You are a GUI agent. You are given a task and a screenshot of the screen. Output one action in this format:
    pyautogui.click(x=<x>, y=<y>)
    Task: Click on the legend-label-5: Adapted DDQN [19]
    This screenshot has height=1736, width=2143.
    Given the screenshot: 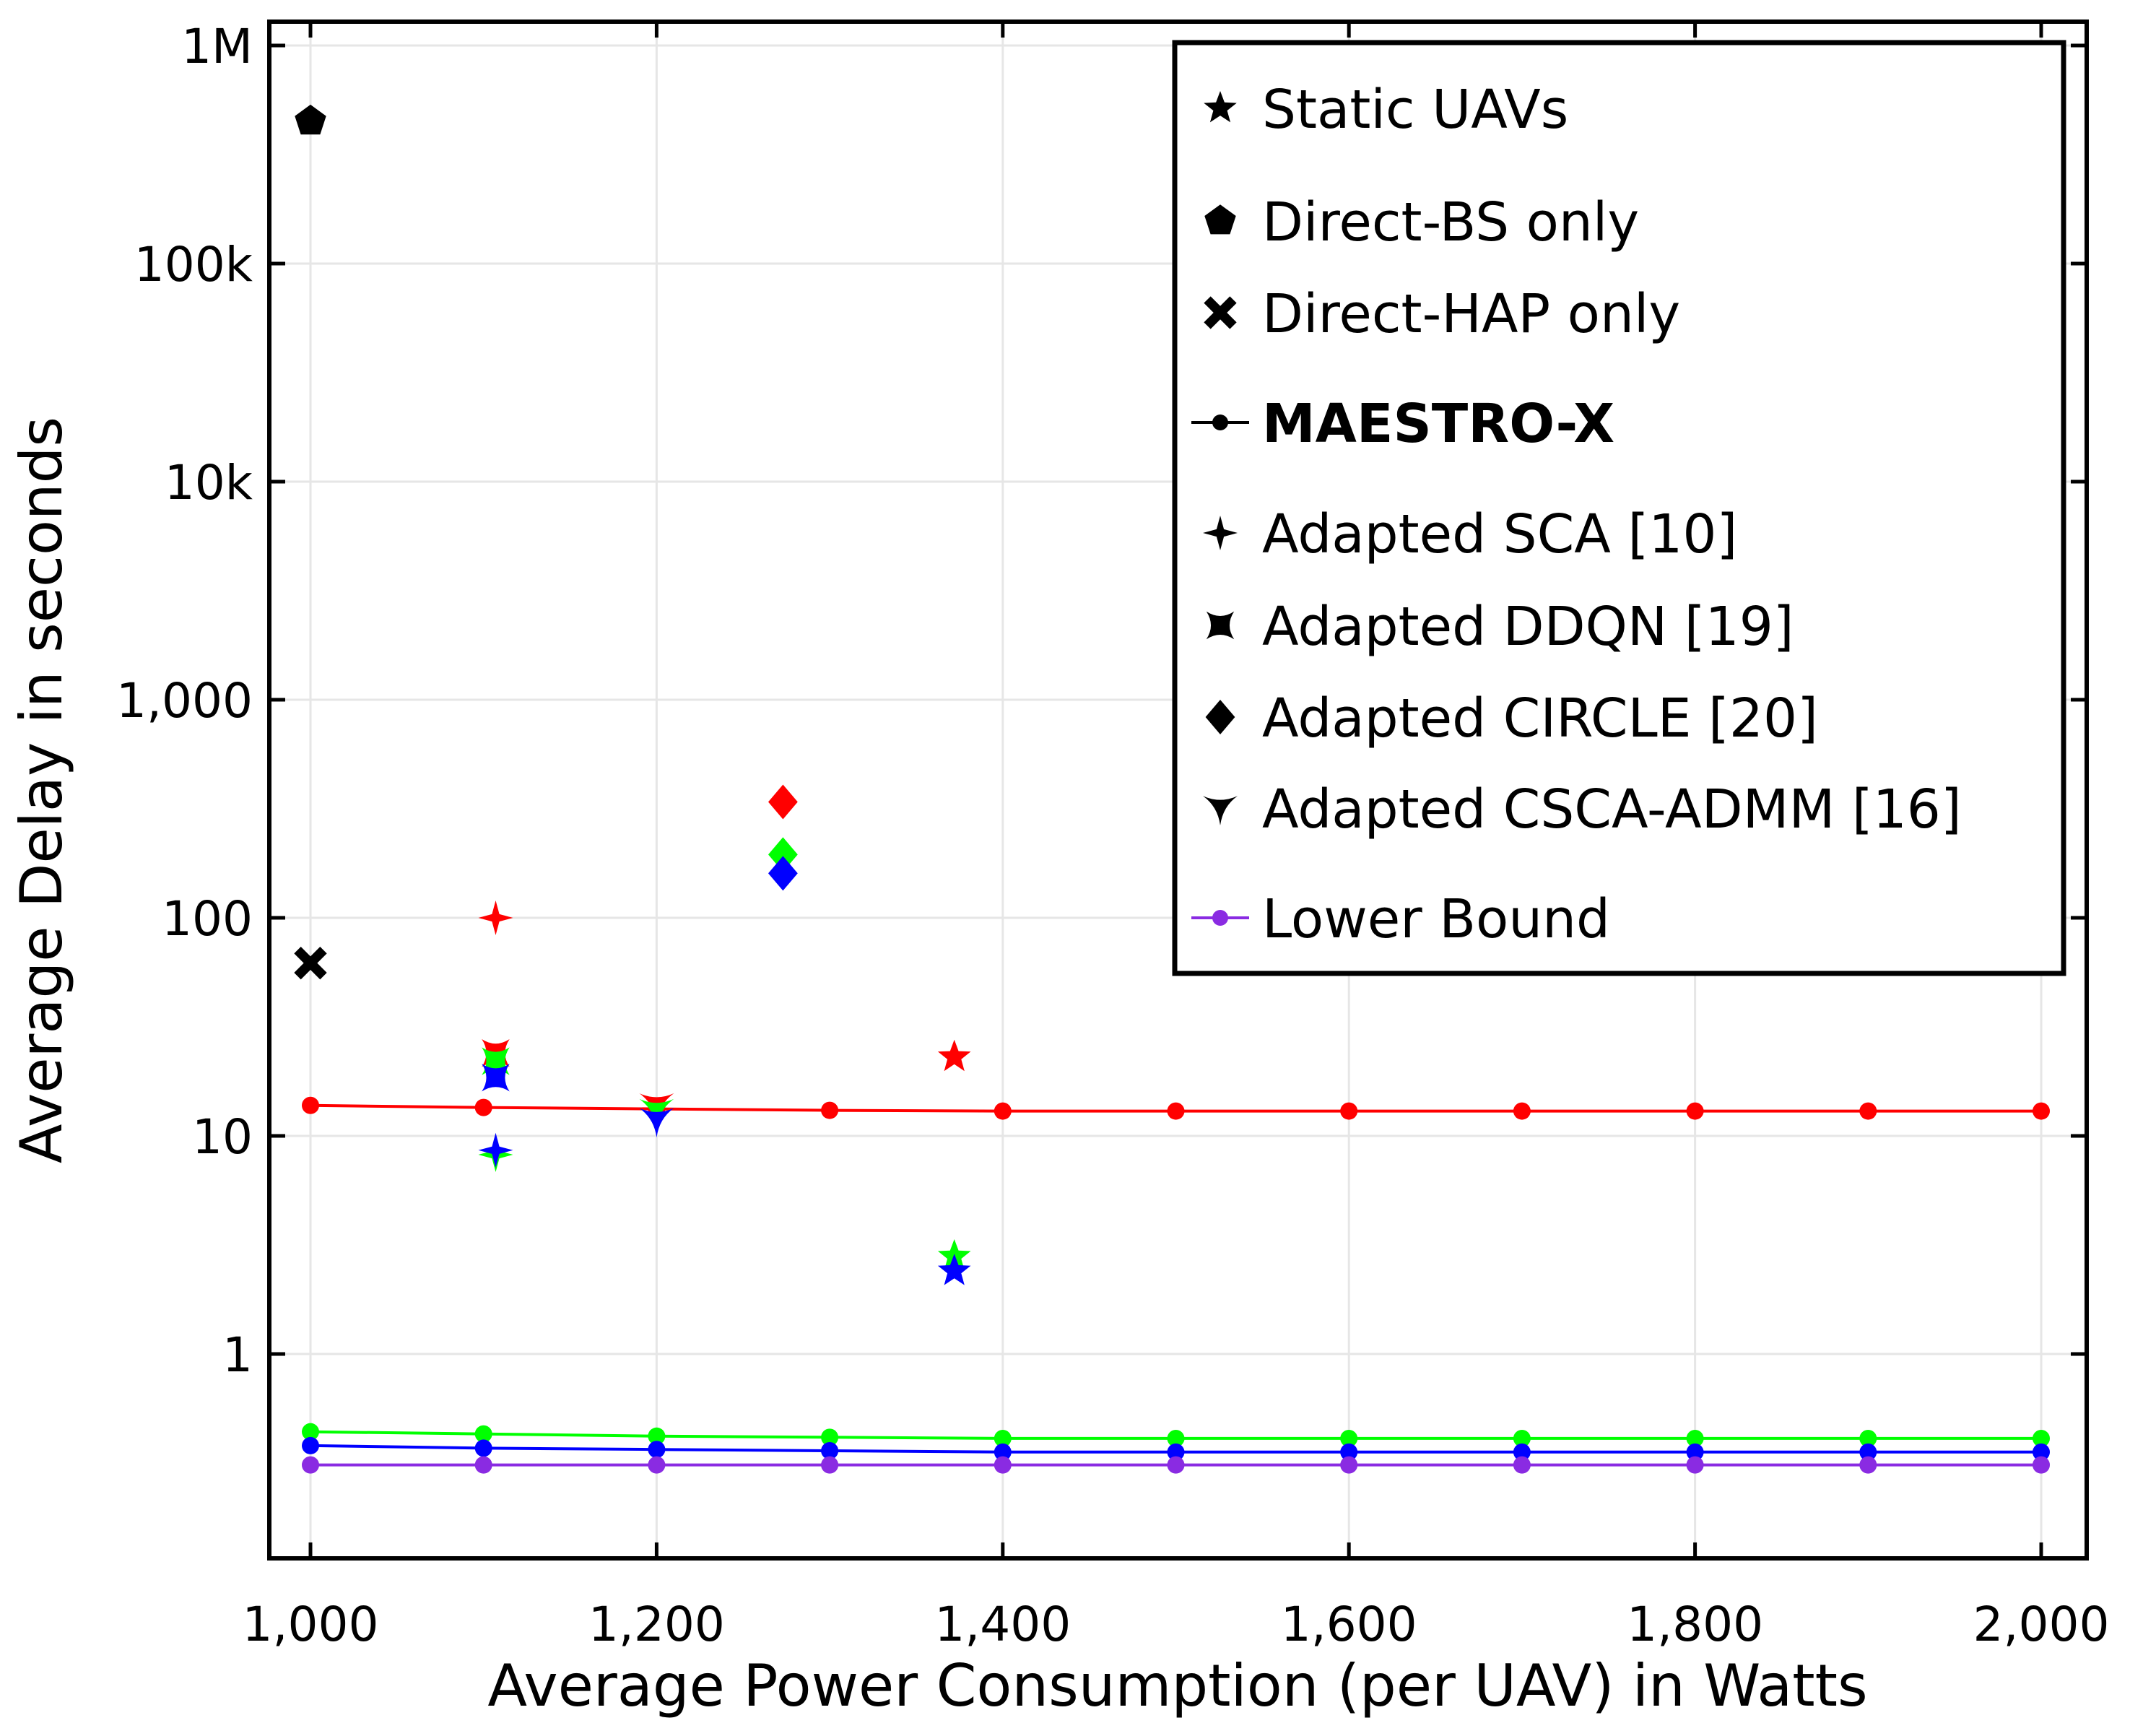 What is the action you would take?
    pyautogui.click(x=1528, y=627)
    